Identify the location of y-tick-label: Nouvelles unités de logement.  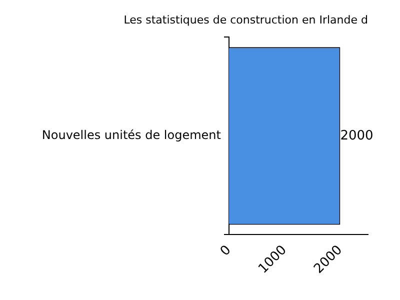
(132, 135).